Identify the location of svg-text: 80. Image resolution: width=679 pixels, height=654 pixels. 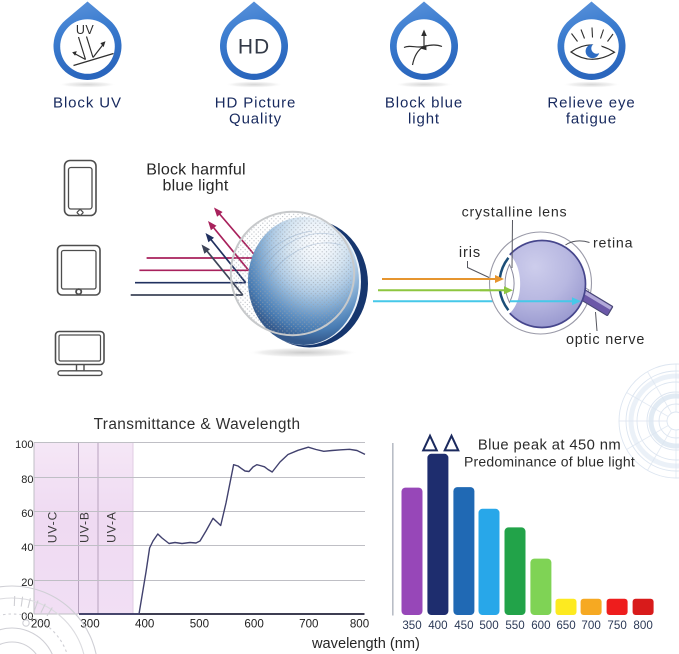
(27, 480).